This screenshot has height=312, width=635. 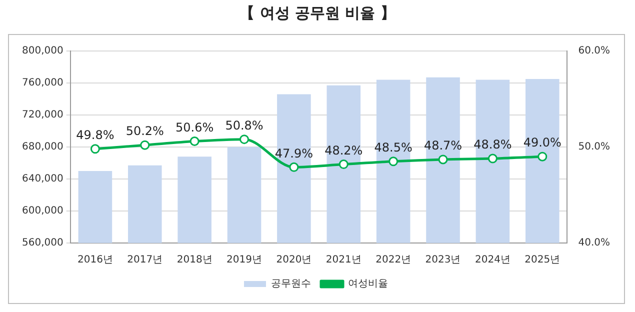 I want to click on legend-label: 여성비율, so click(x=368, y=284).